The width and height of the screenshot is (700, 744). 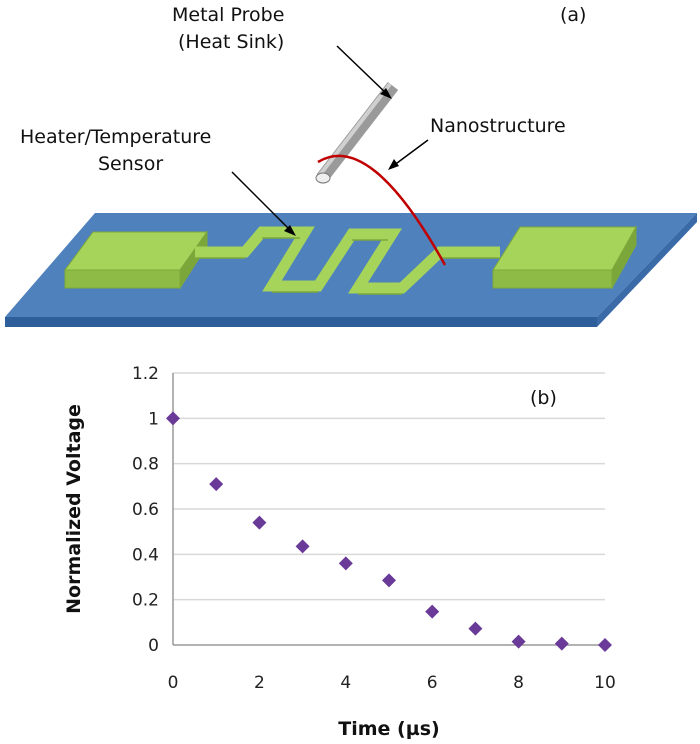 I want to click on panel-b-label: (b), so click(x=543, y=398).